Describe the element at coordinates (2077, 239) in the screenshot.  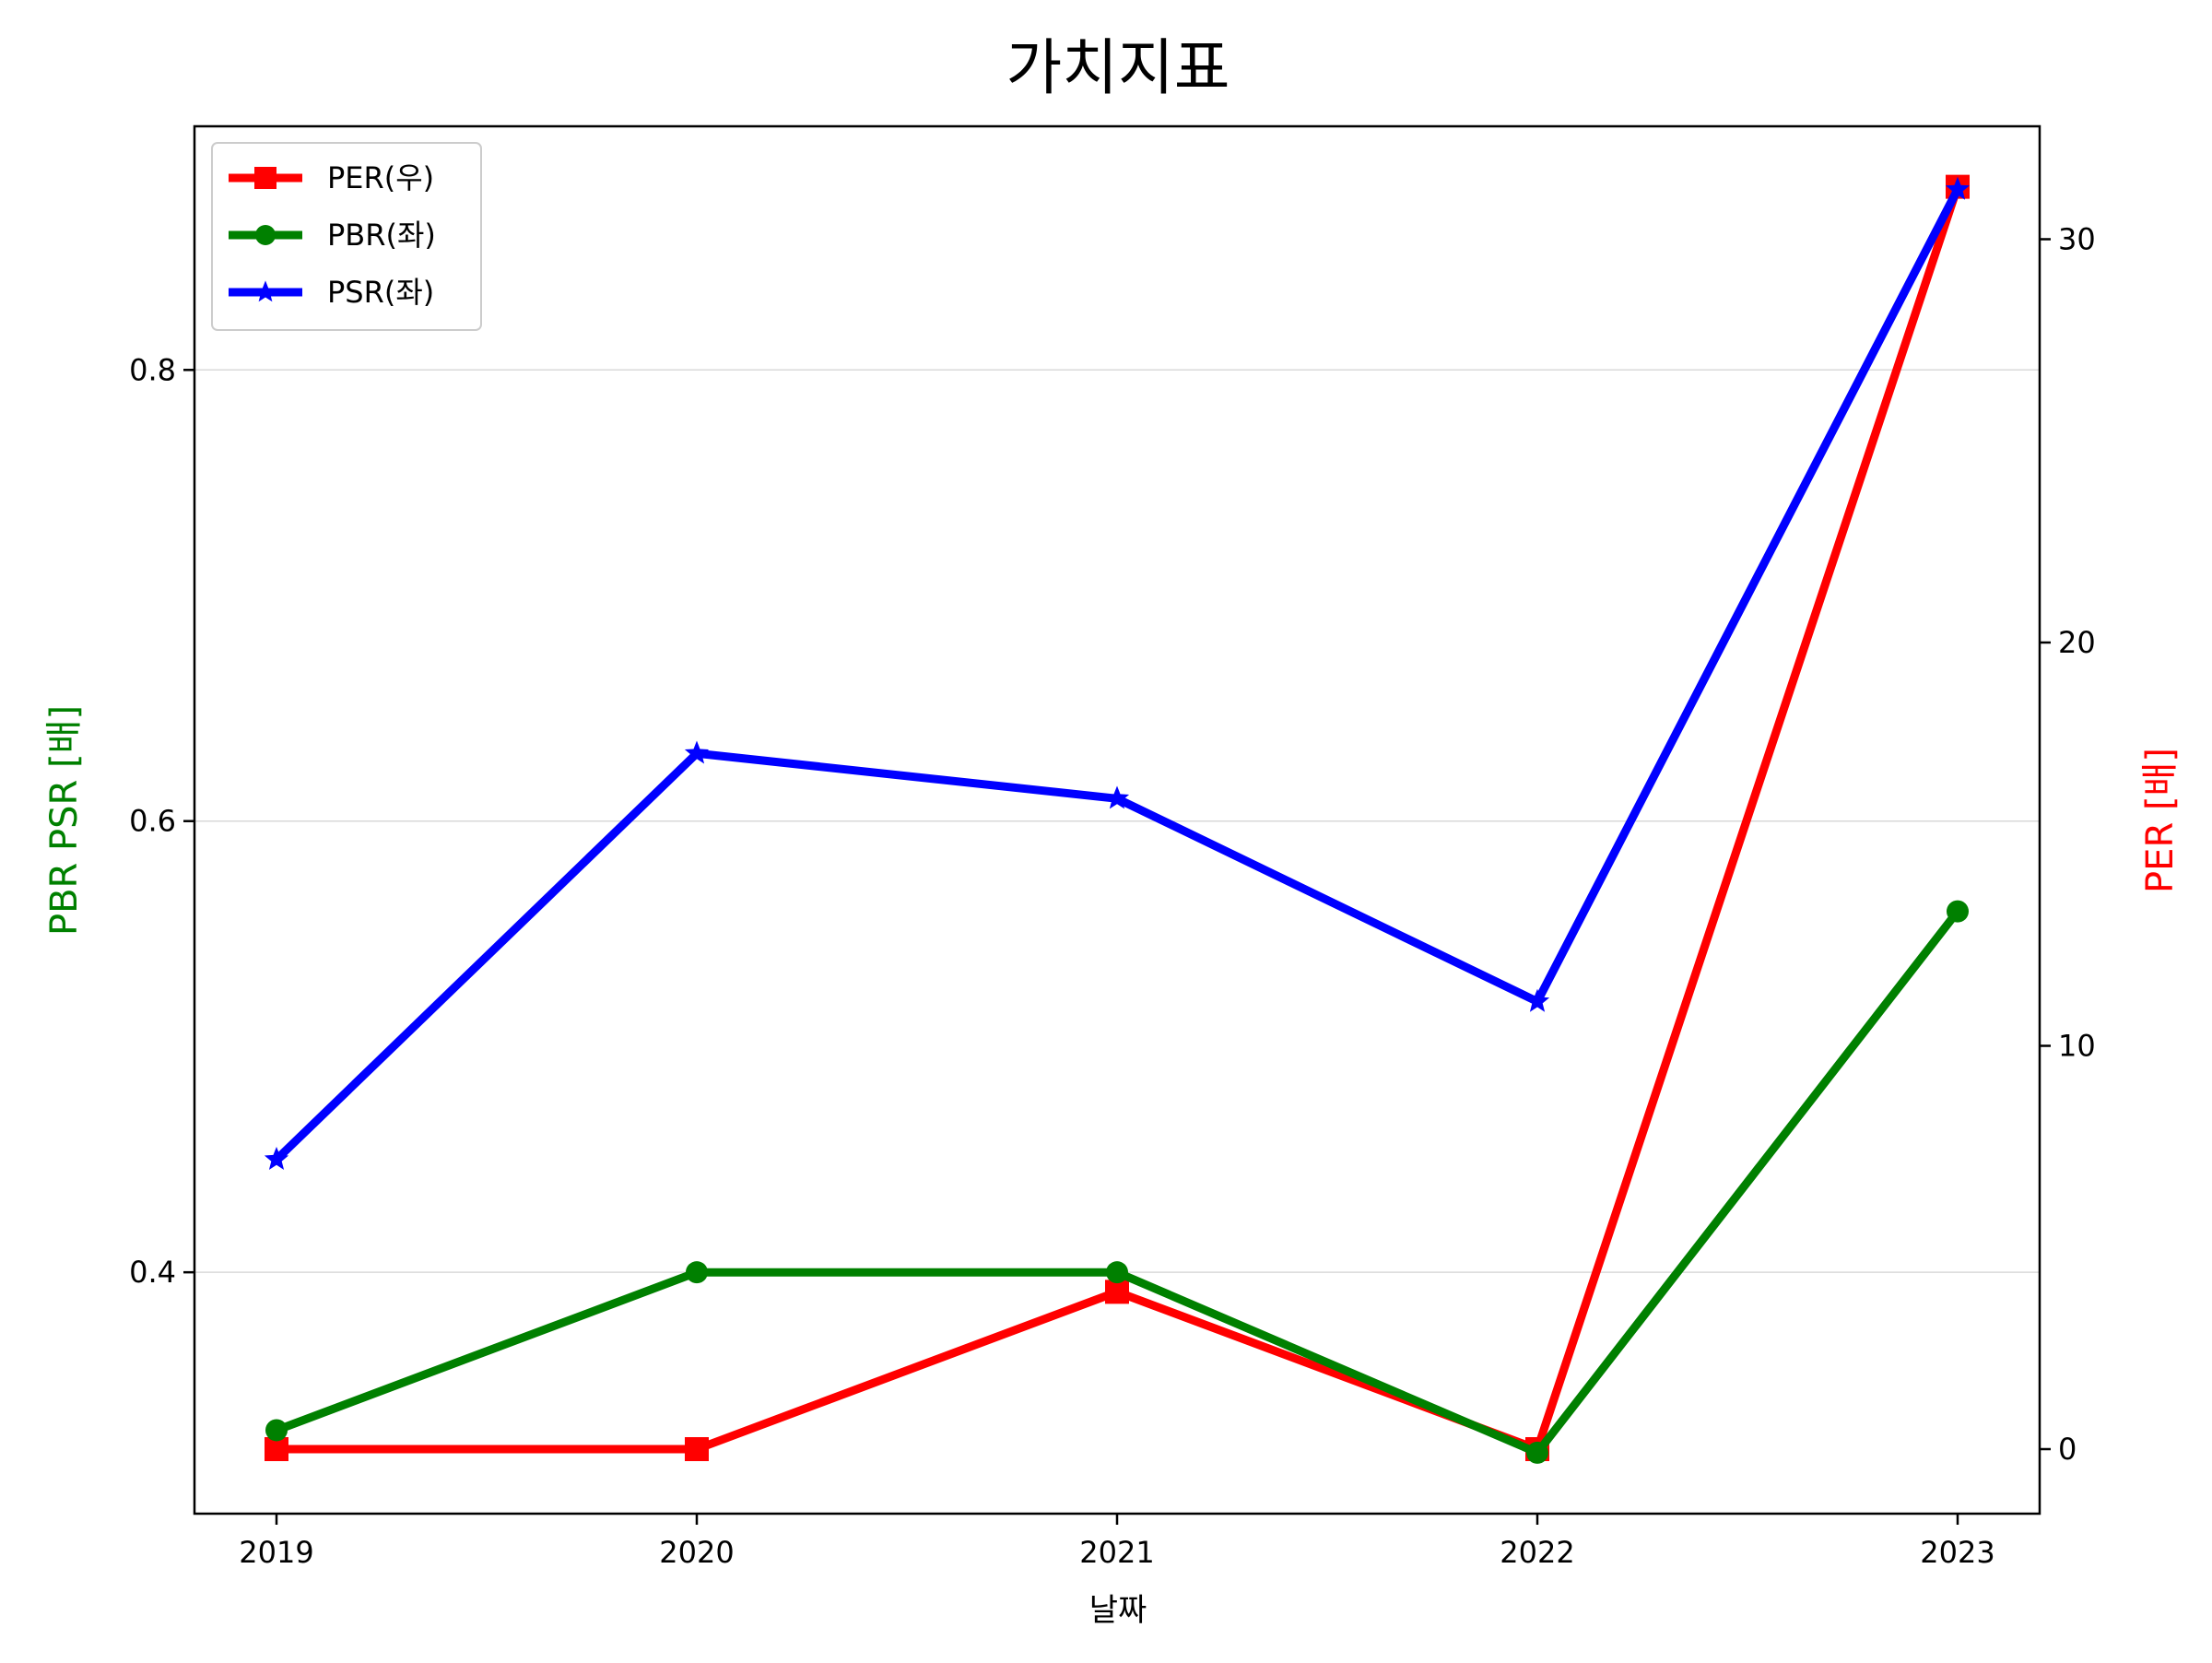
I see `y-right-tick-label: 30` at that location.